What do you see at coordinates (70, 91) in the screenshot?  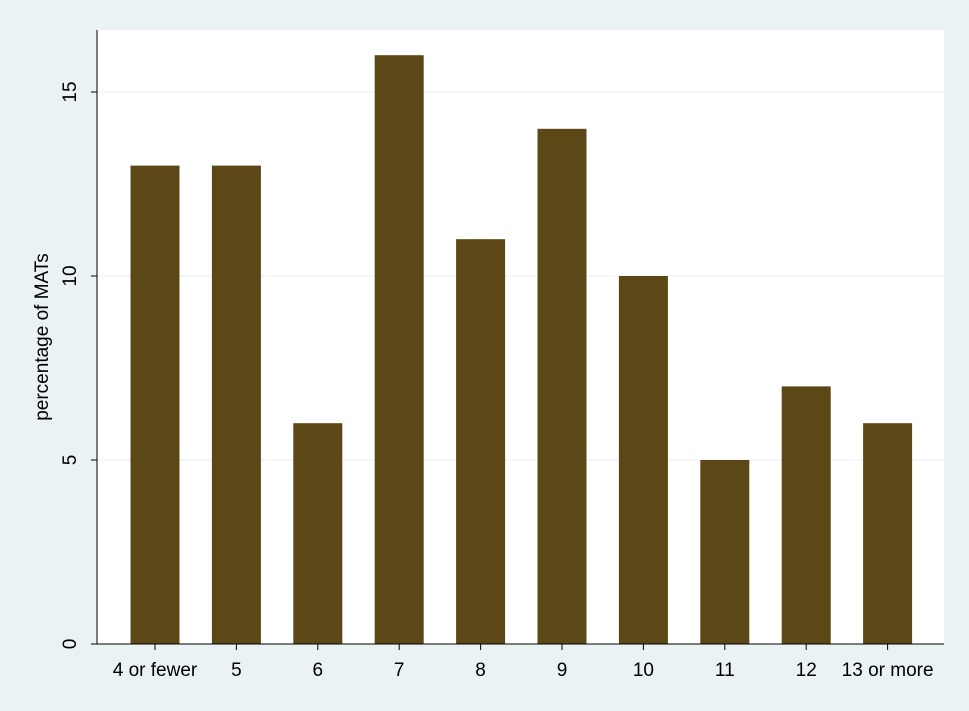 I see `y-tick-label: 15` at bounding box center [70, 91].